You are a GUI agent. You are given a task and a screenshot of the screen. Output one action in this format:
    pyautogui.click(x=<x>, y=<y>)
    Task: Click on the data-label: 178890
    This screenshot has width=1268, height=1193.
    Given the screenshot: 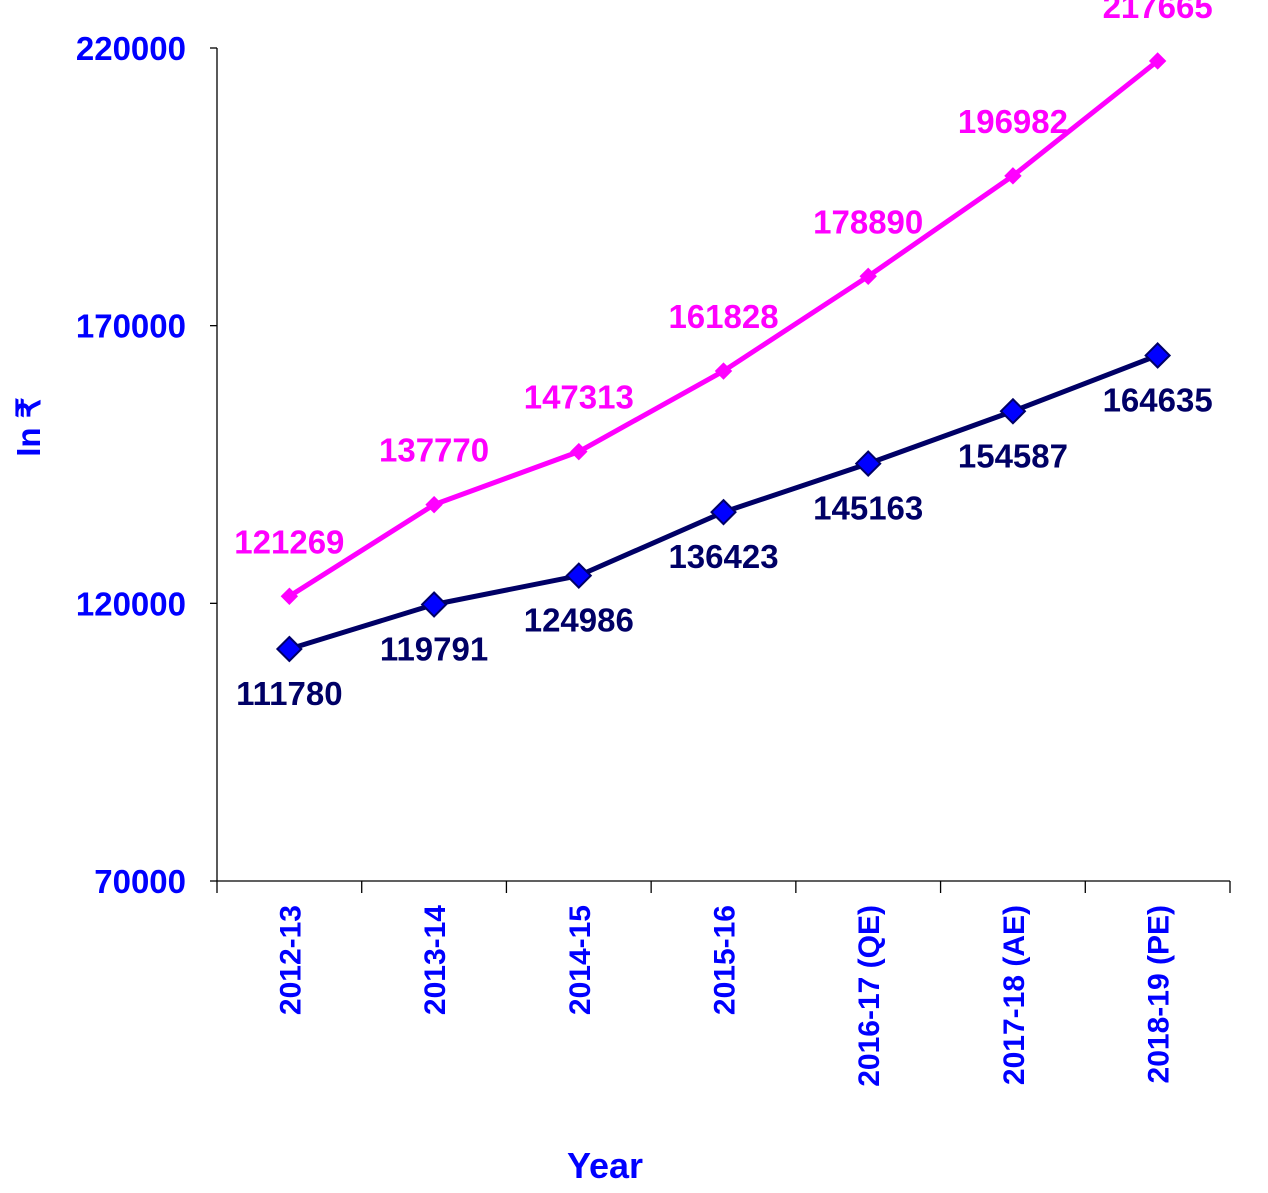 What is the action you would take?
    pyautogui.click(x=868, y=221)
    